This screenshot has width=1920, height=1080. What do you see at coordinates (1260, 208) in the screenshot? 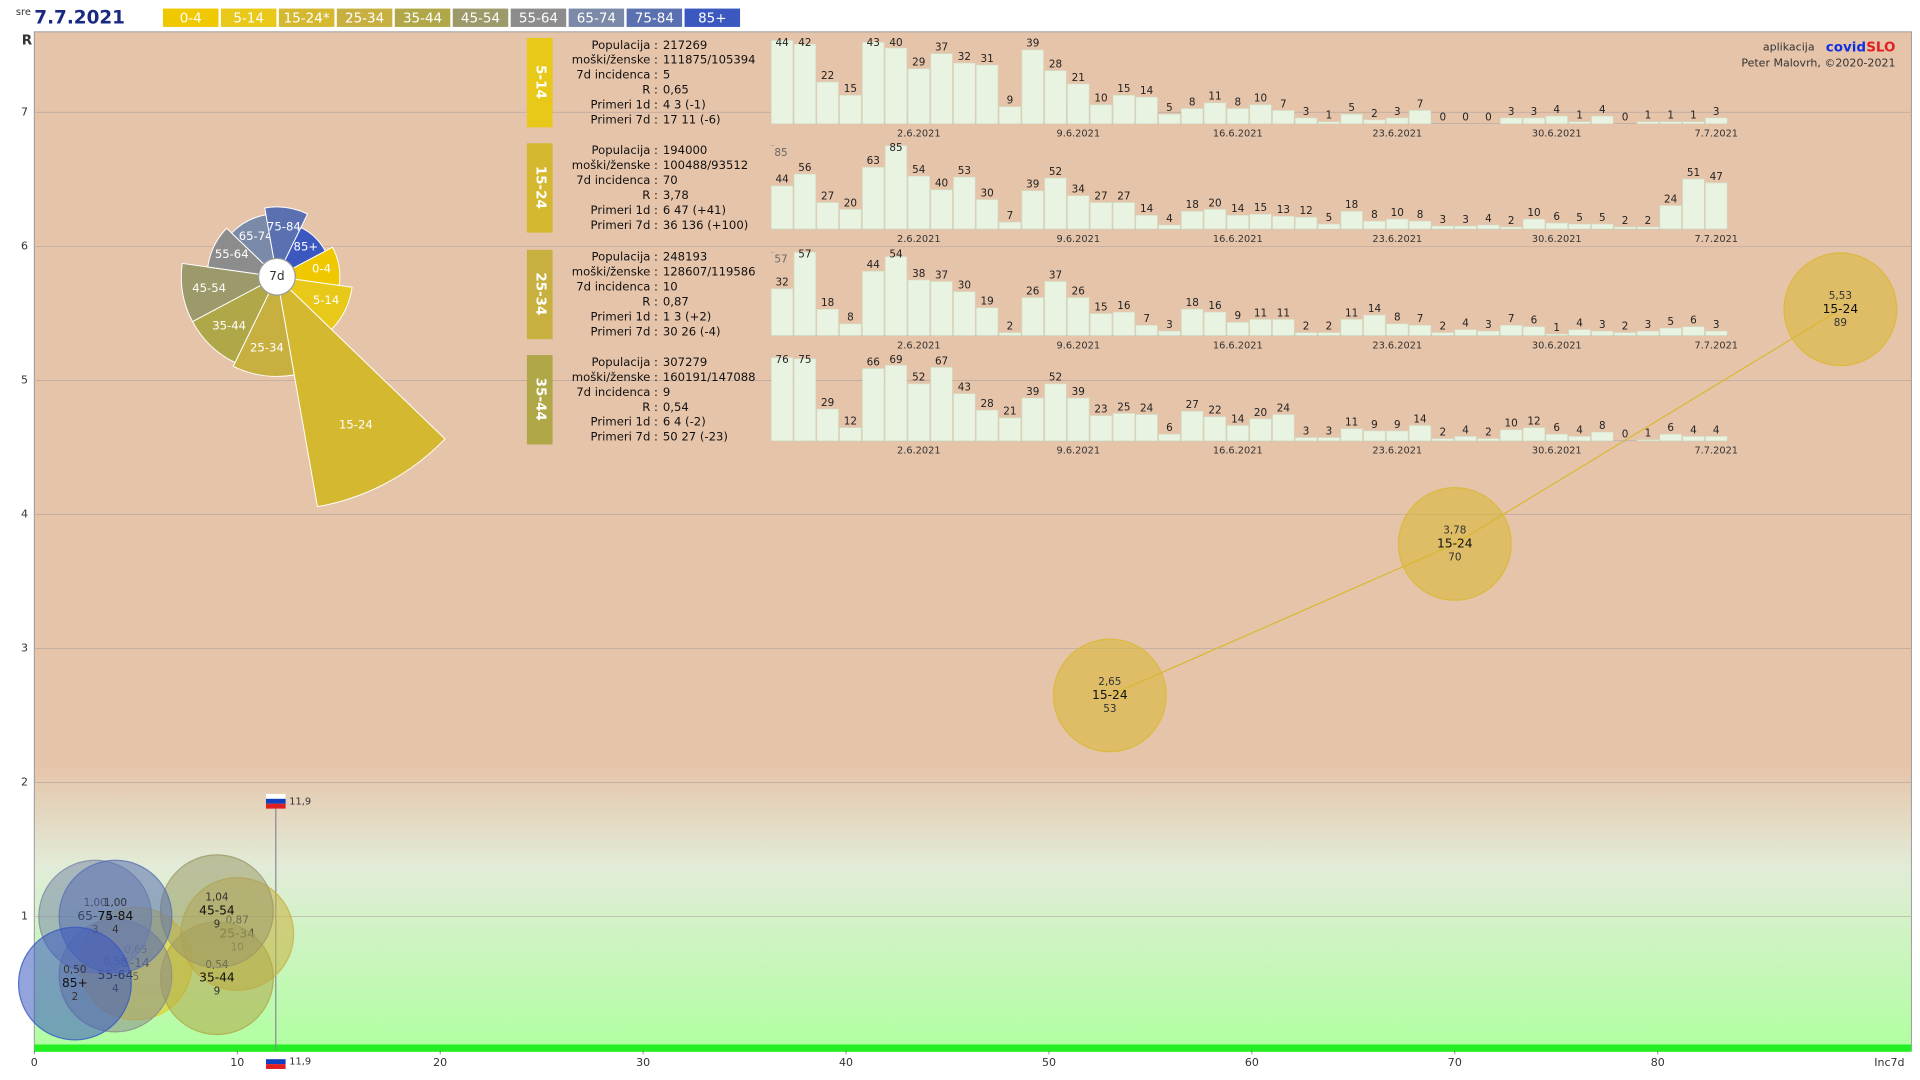
I see `bar-value-label: 15` at bounding box center [1260, 208].